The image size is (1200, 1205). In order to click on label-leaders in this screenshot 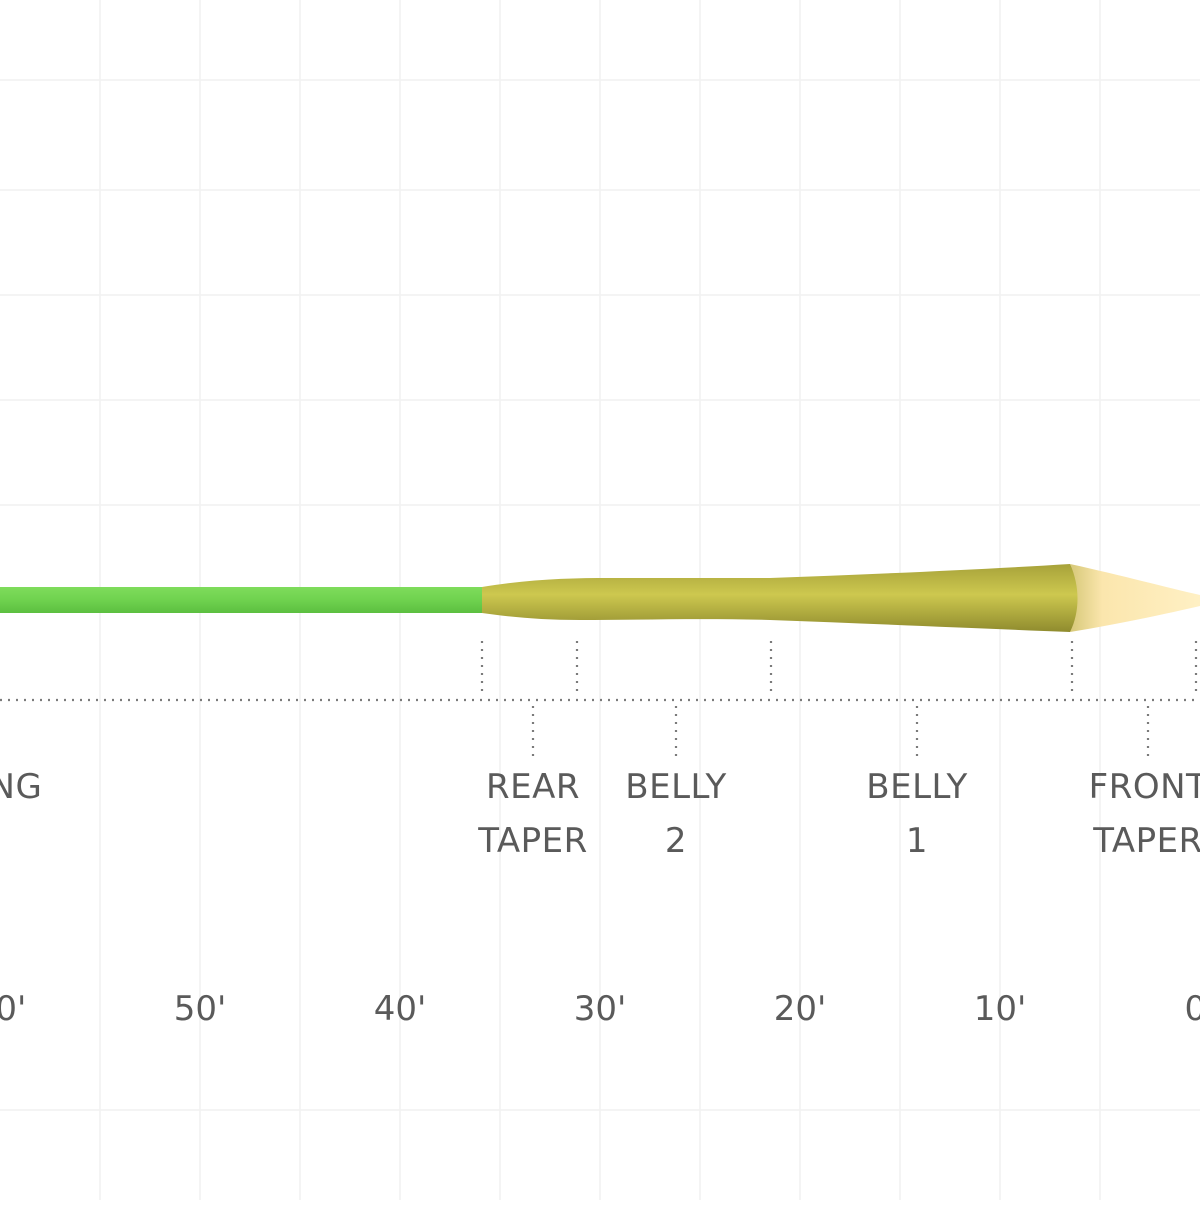, I will do `click(840, 733)`.